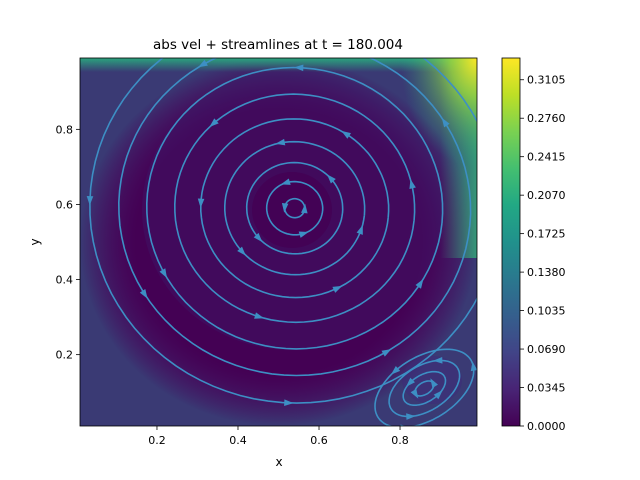 The width and height of the screenshot is (640, 480). Describe the element at coordinates (278, 45) in the screenshot. I see `chart-title: abs vel + streamlines at t = 180.004` at that location.